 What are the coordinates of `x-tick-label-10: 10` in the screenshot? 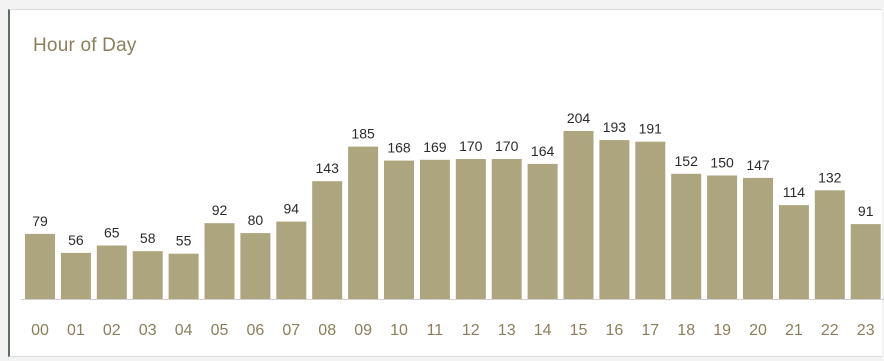 It's located at (399, 330).